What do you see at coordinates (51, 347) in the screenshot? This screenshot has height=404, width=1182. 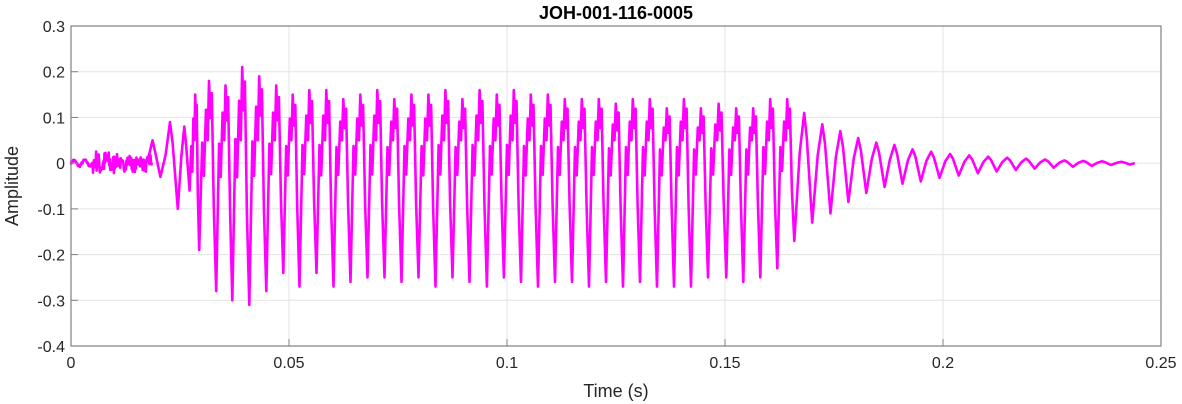 I see `y-tick-label: -0.4` at bounding box center [51, 347].